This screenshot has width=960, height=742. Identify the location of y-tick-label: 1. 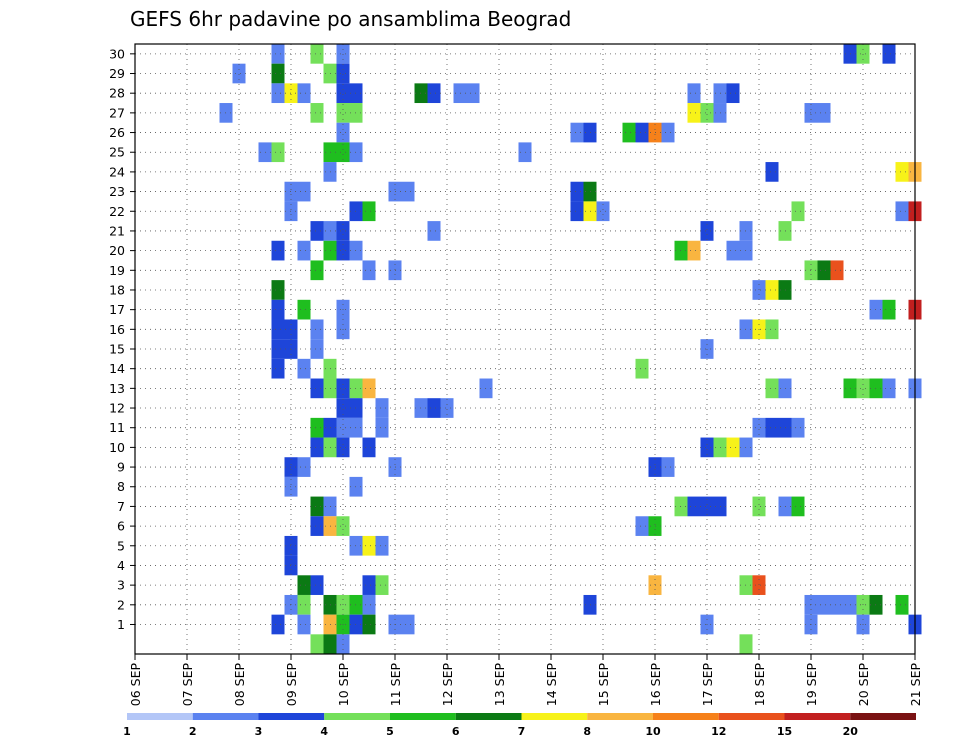
(121, 624).